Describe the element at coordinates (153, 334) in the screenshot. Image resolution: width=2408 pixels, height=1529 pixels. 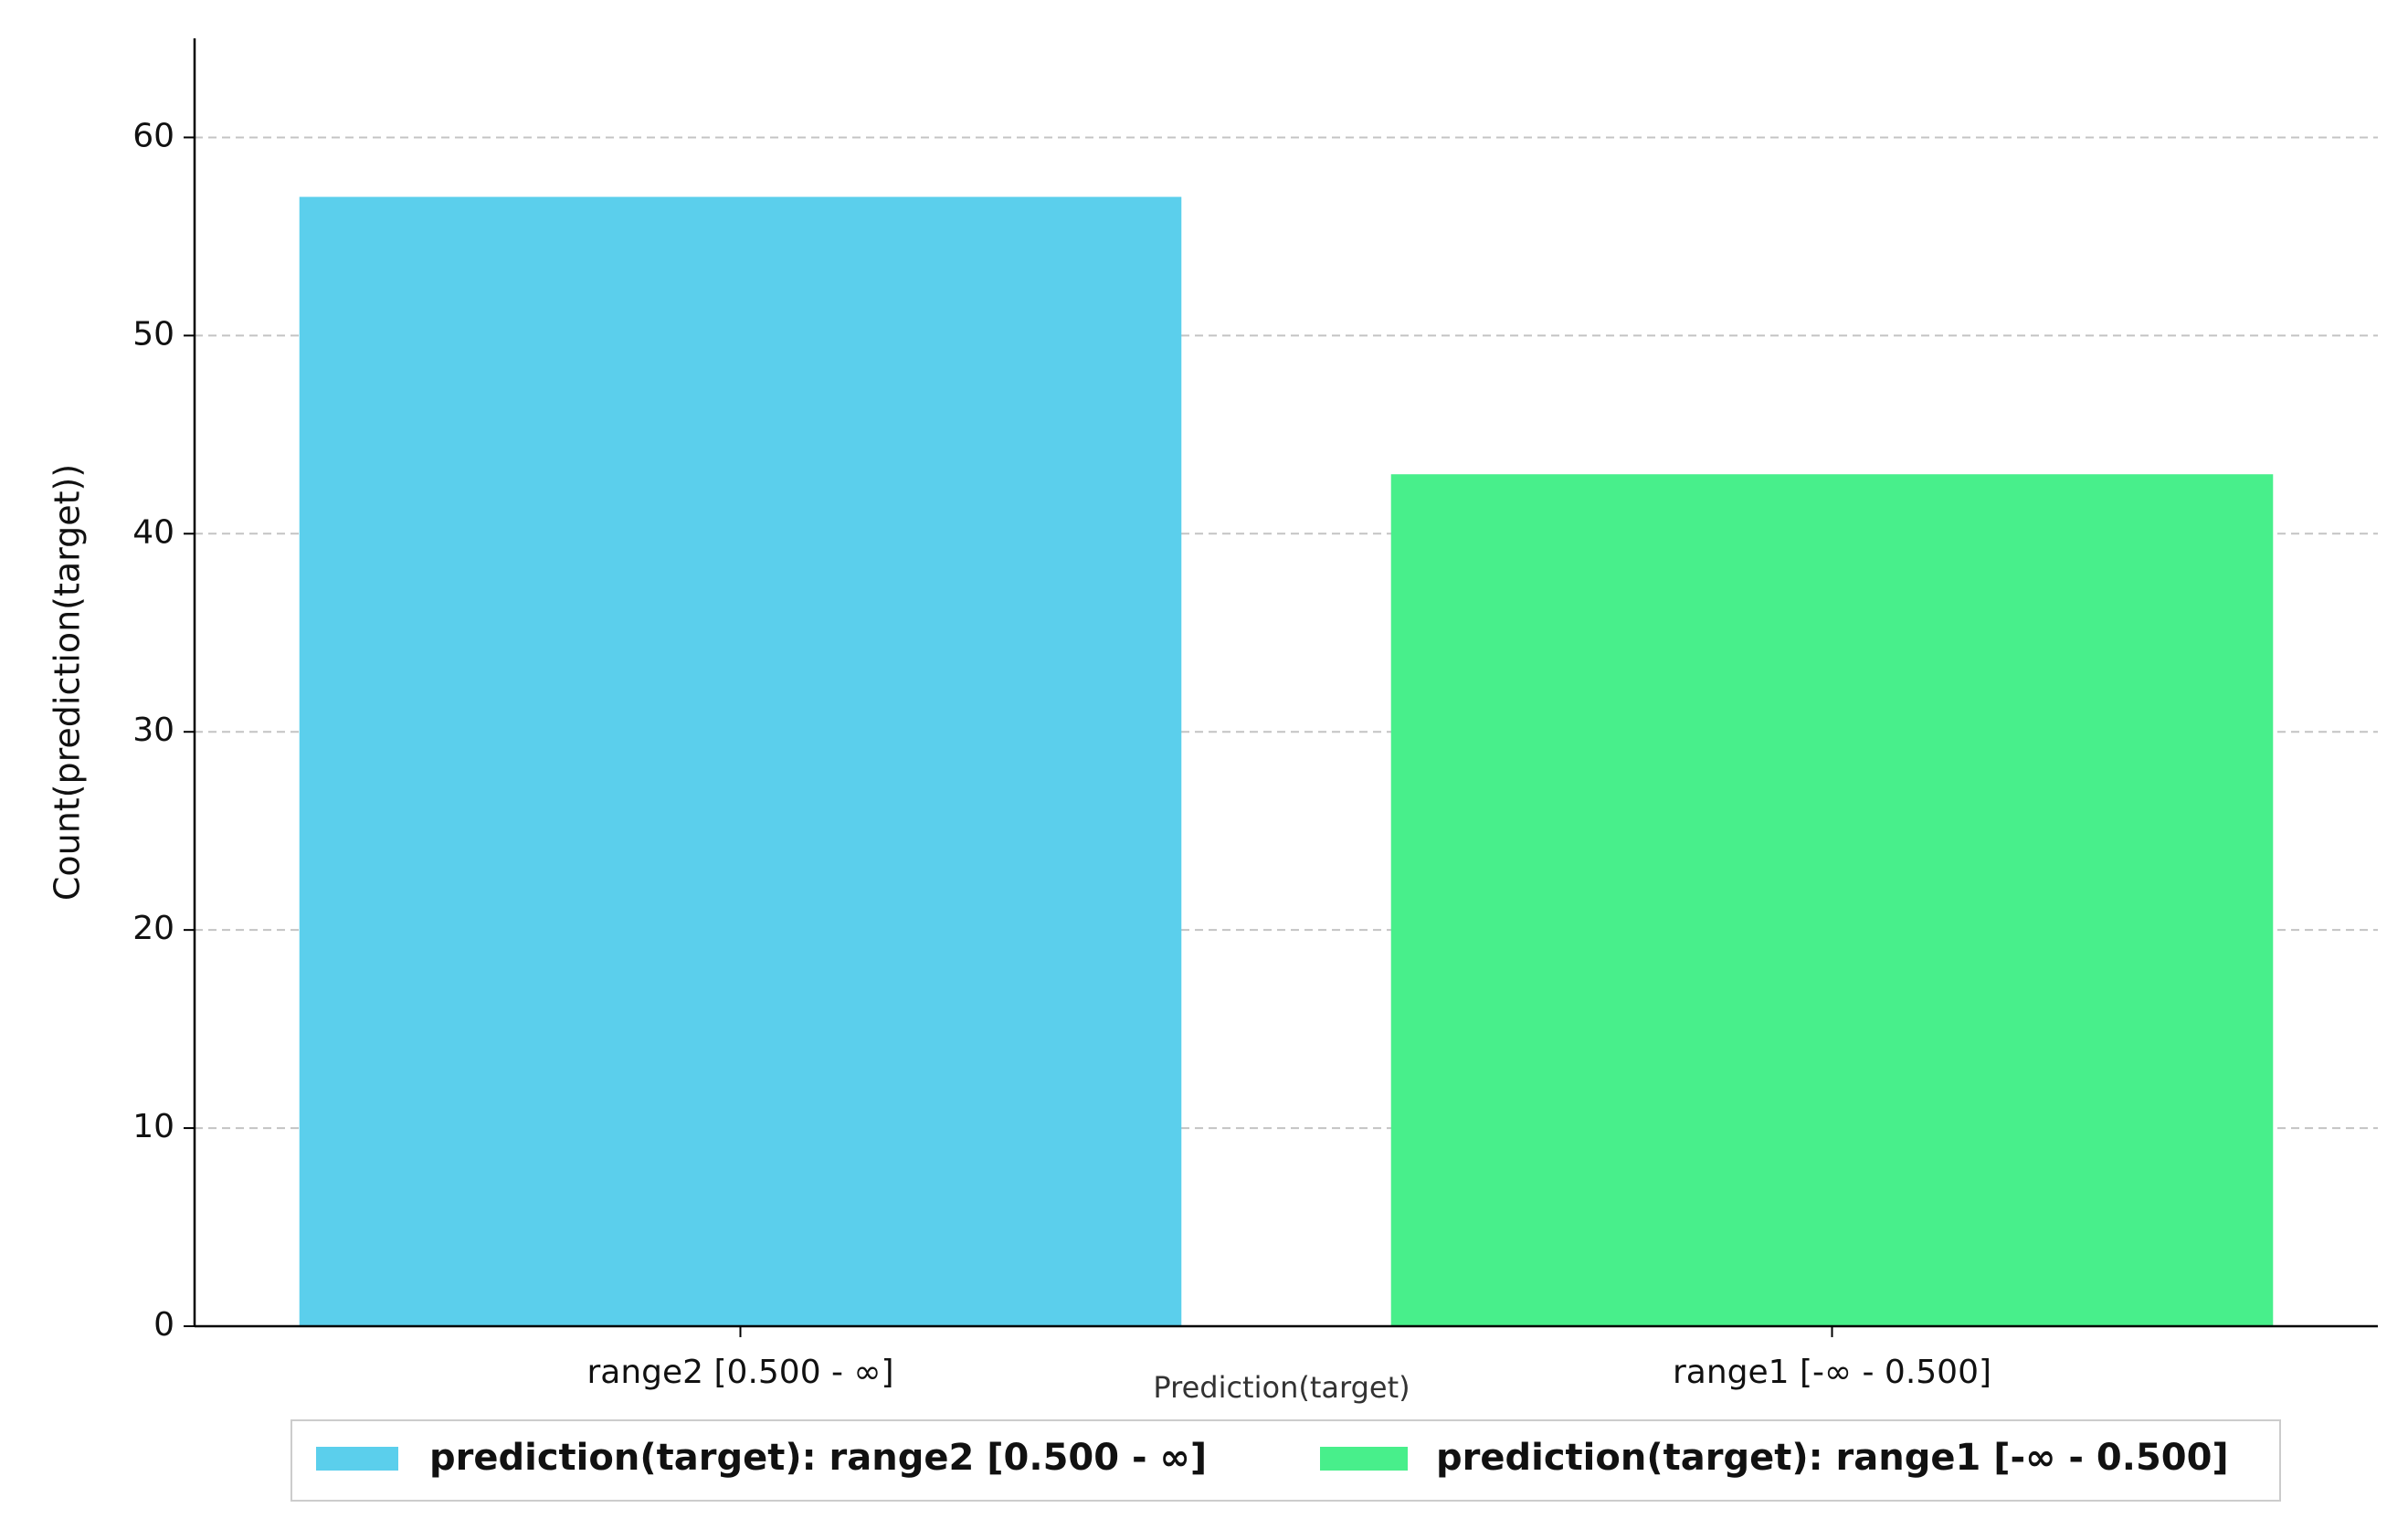
I see `y-tick-label: 50` at that location.